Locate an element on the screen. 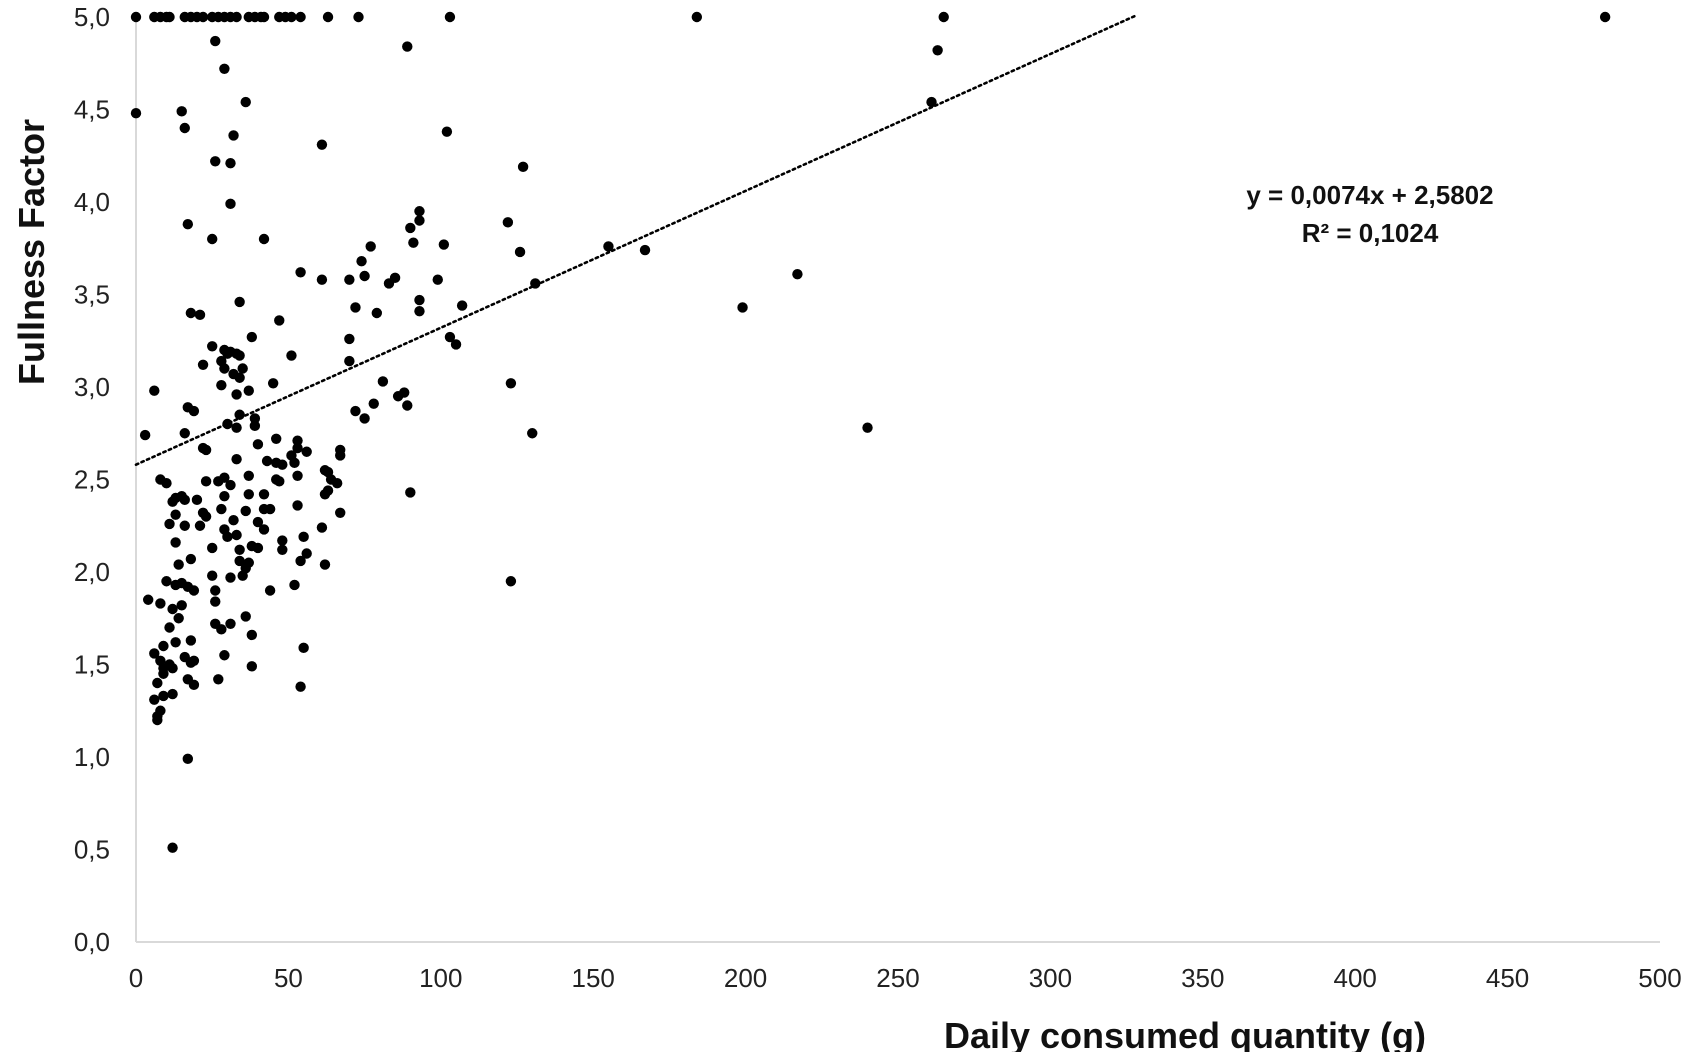 This screenshot has width=1696, height=1052. x-axis-title: Daily consumed quantity (g) is located at coordinates (1185, 1033).